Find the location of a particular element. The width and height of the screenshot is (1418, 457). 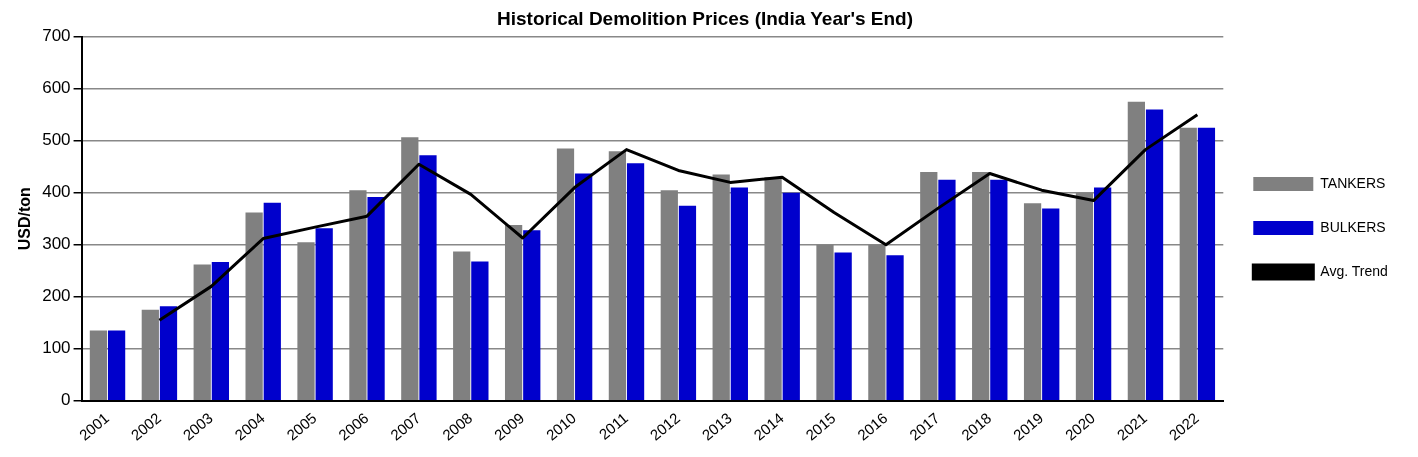

y-tick-label: 300 is located at coordinates (56, 244).